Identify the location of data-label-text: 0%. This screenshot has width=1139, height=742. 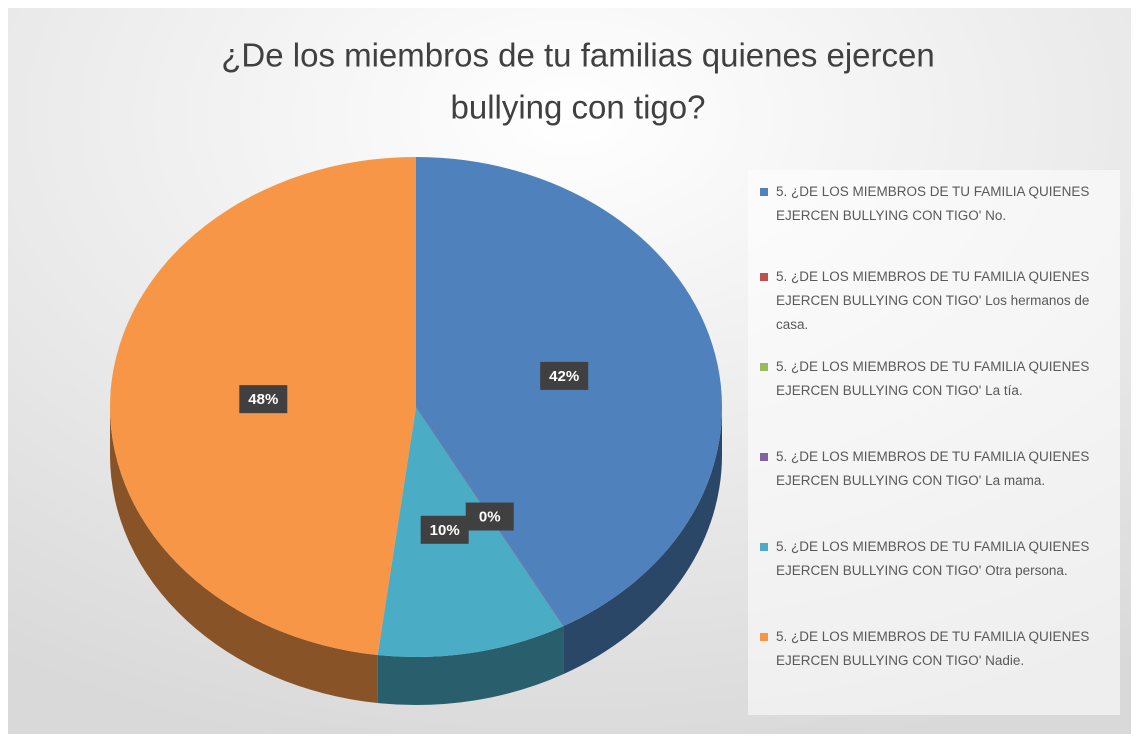
(490, 517).